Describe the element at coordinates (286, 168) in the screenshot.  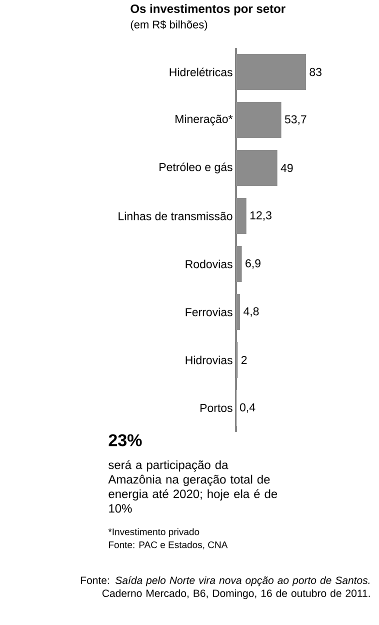
I see `data-label: 49` at that location.